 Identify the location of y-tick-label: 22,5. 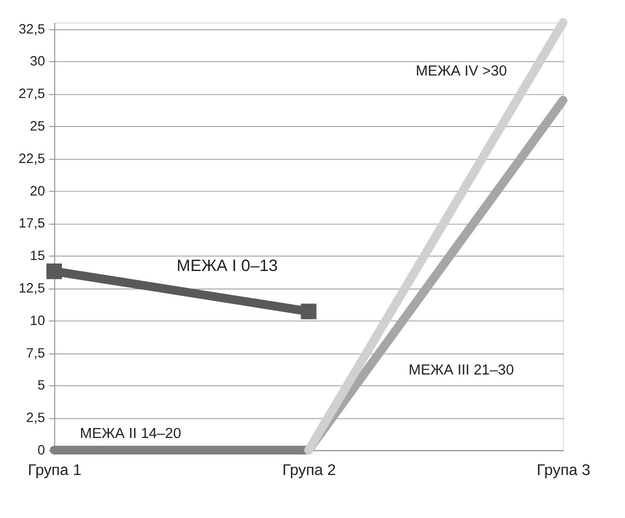
(31, 158).